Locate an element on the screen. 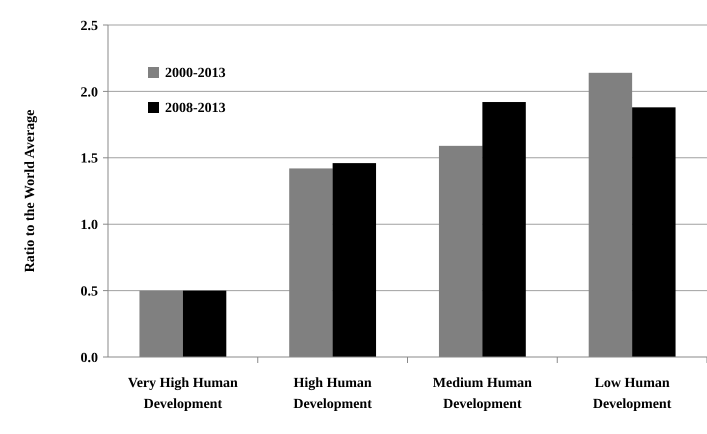 This screenshot has height=434, width=707. y-tick-label: 2.5 is located at coordinates (89, 26).